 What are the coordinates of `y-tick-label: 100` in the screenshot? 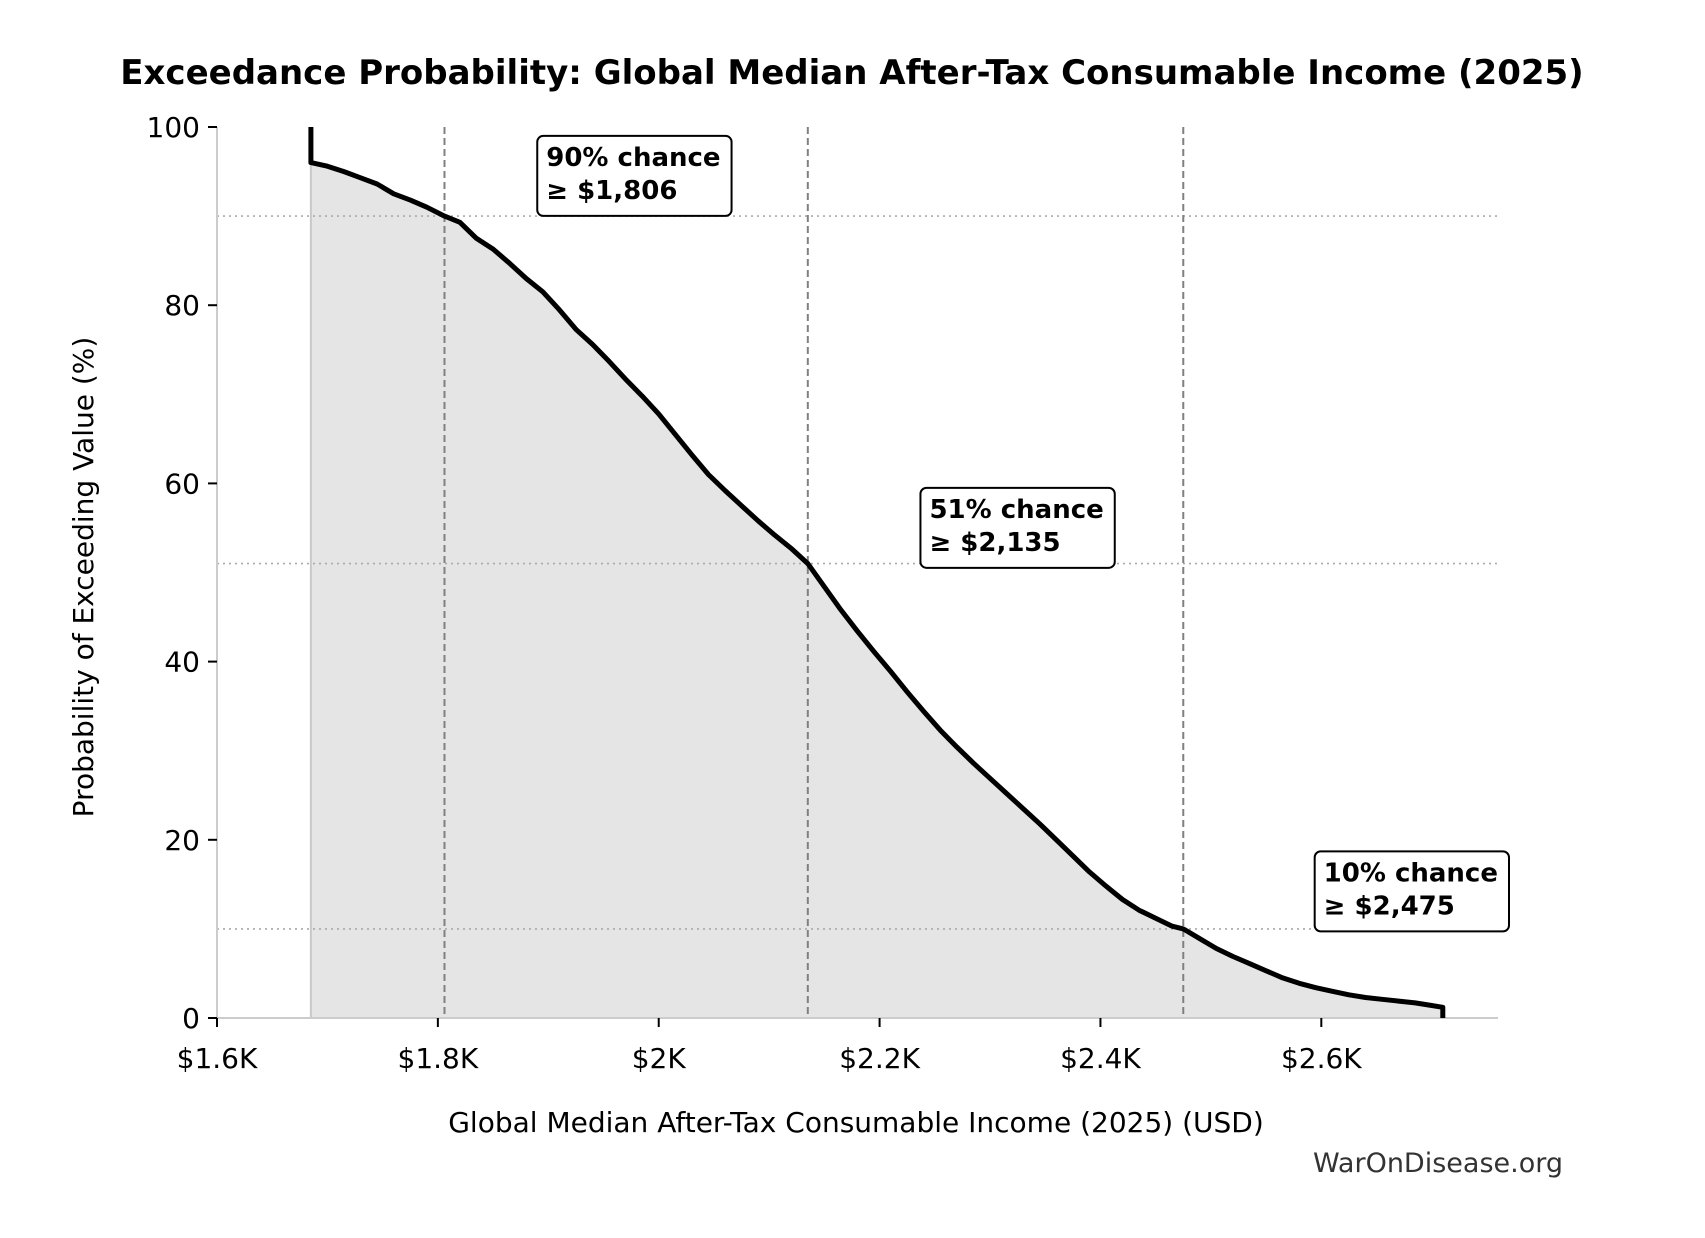 It's located at (173, 127).